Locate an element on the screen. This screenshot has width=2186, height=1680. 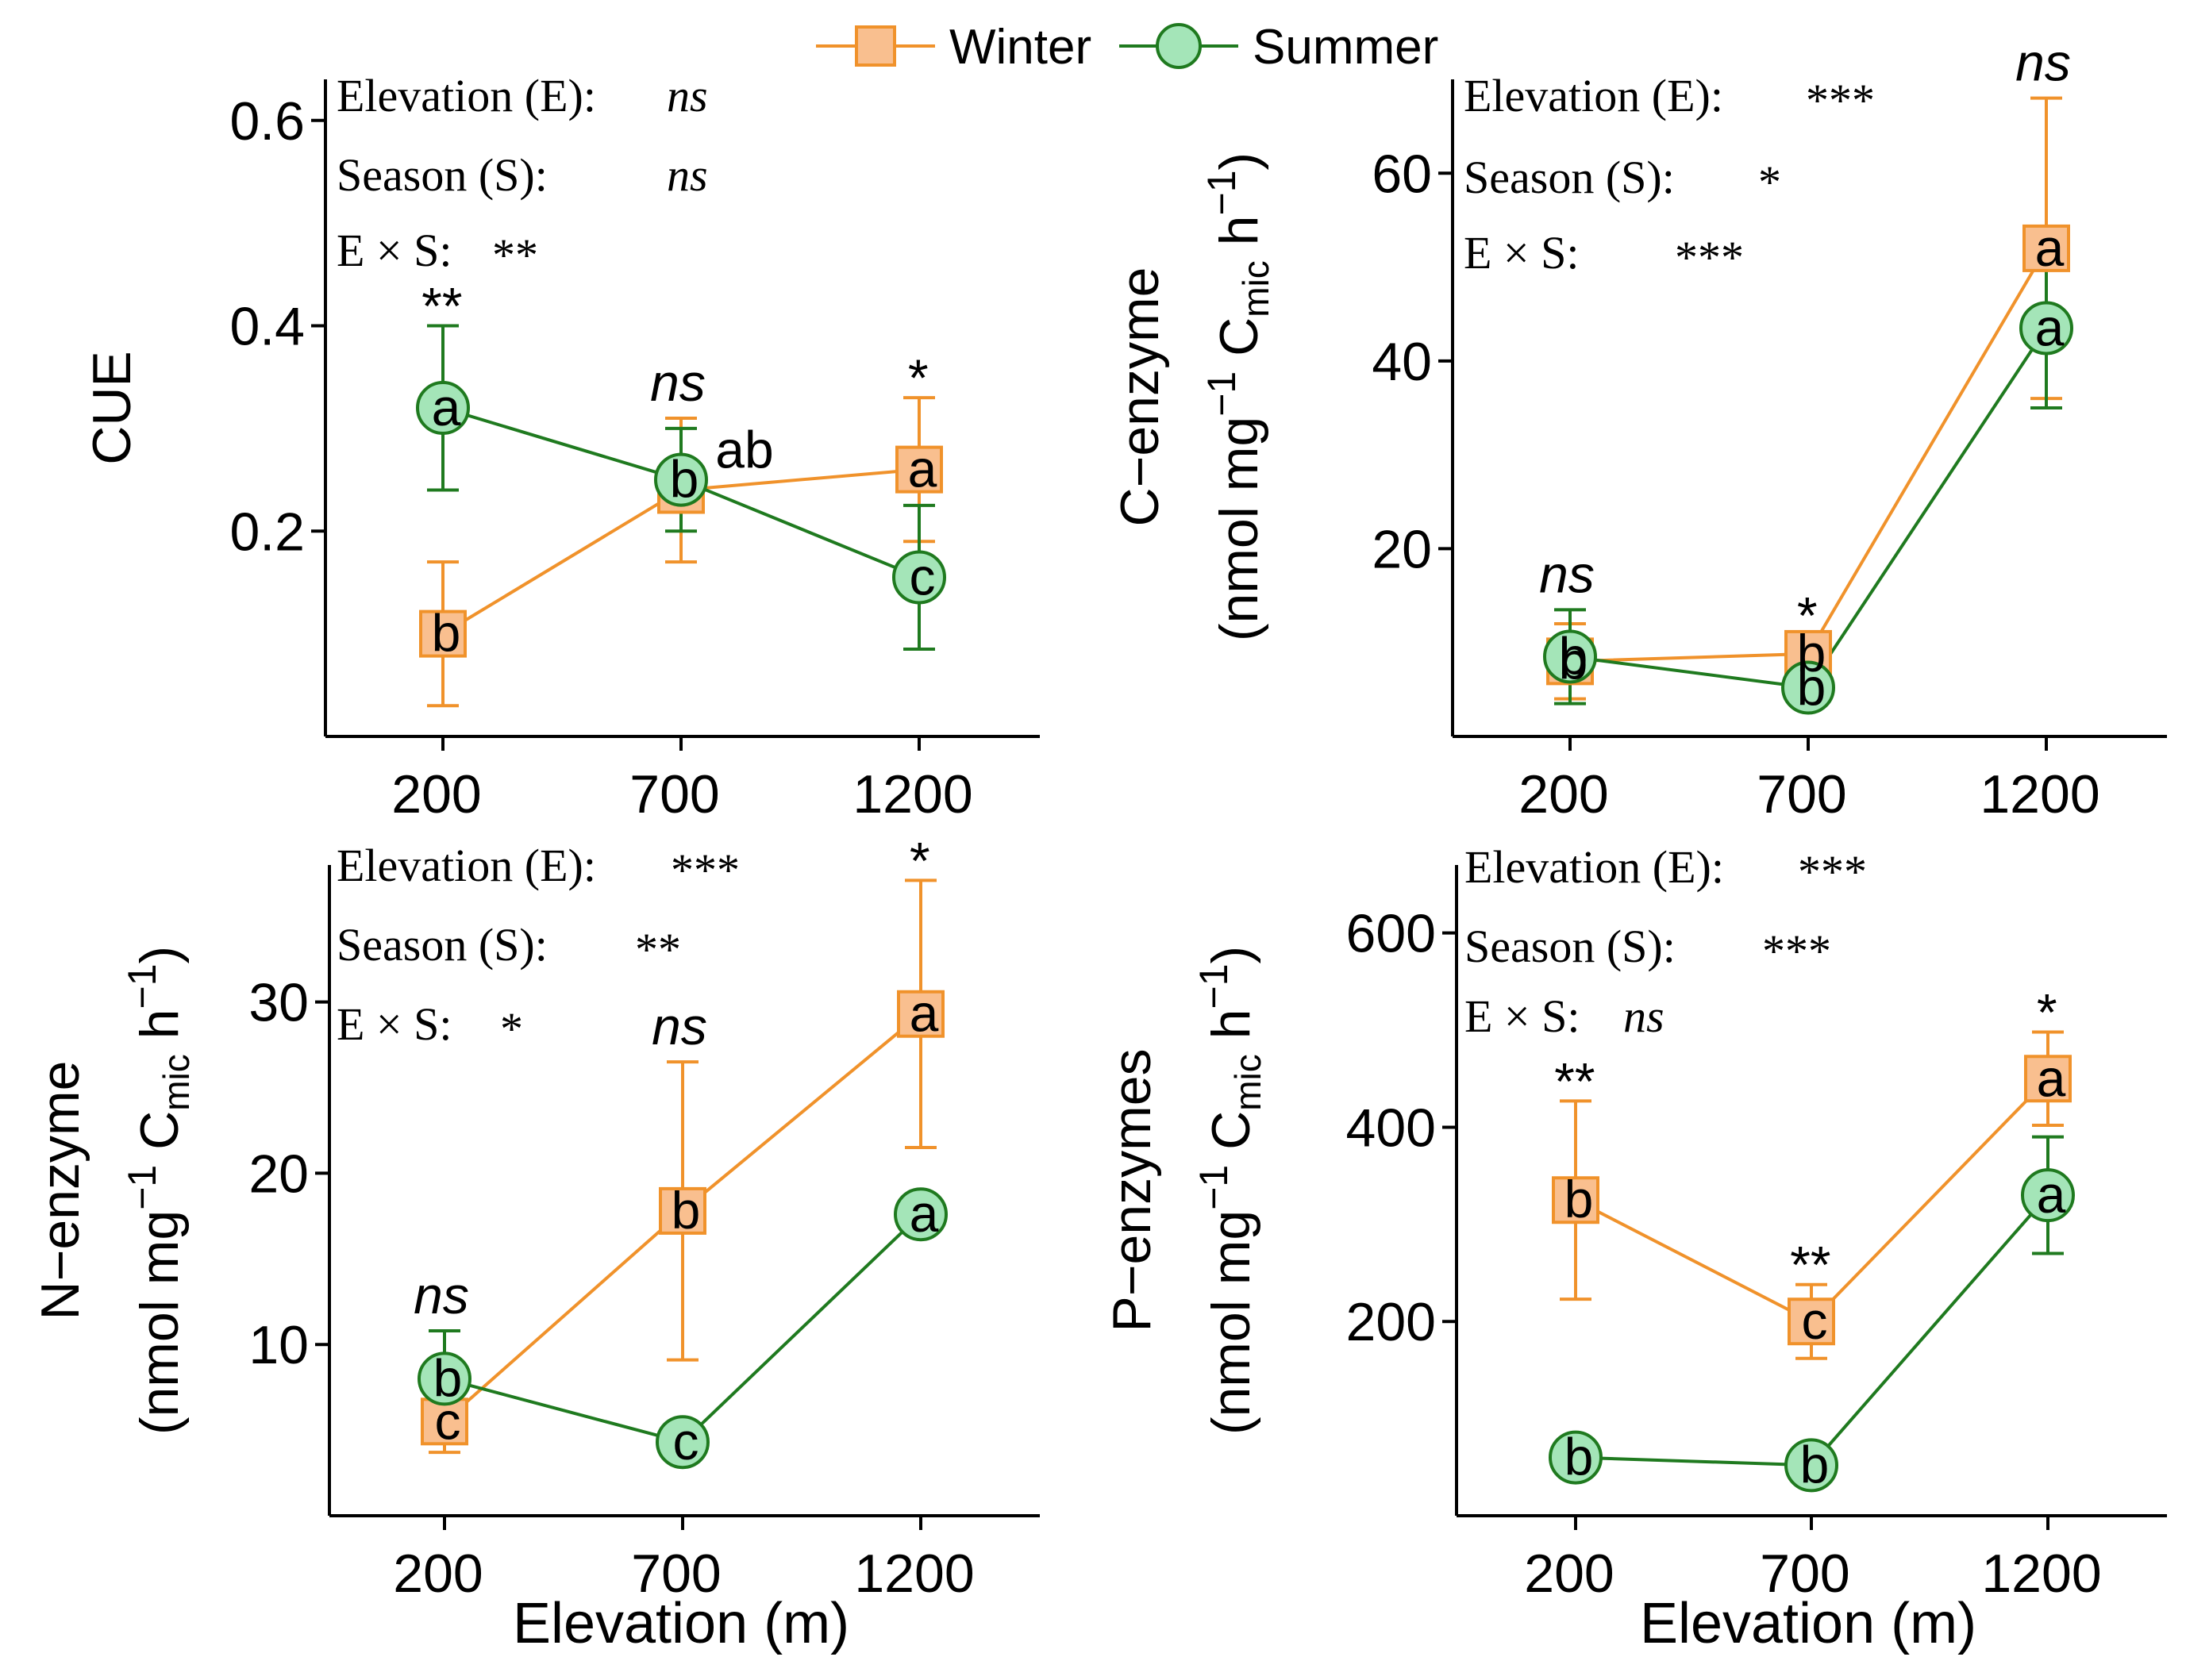
y-tick-label: 60 is located at coordinates (1402, 174).